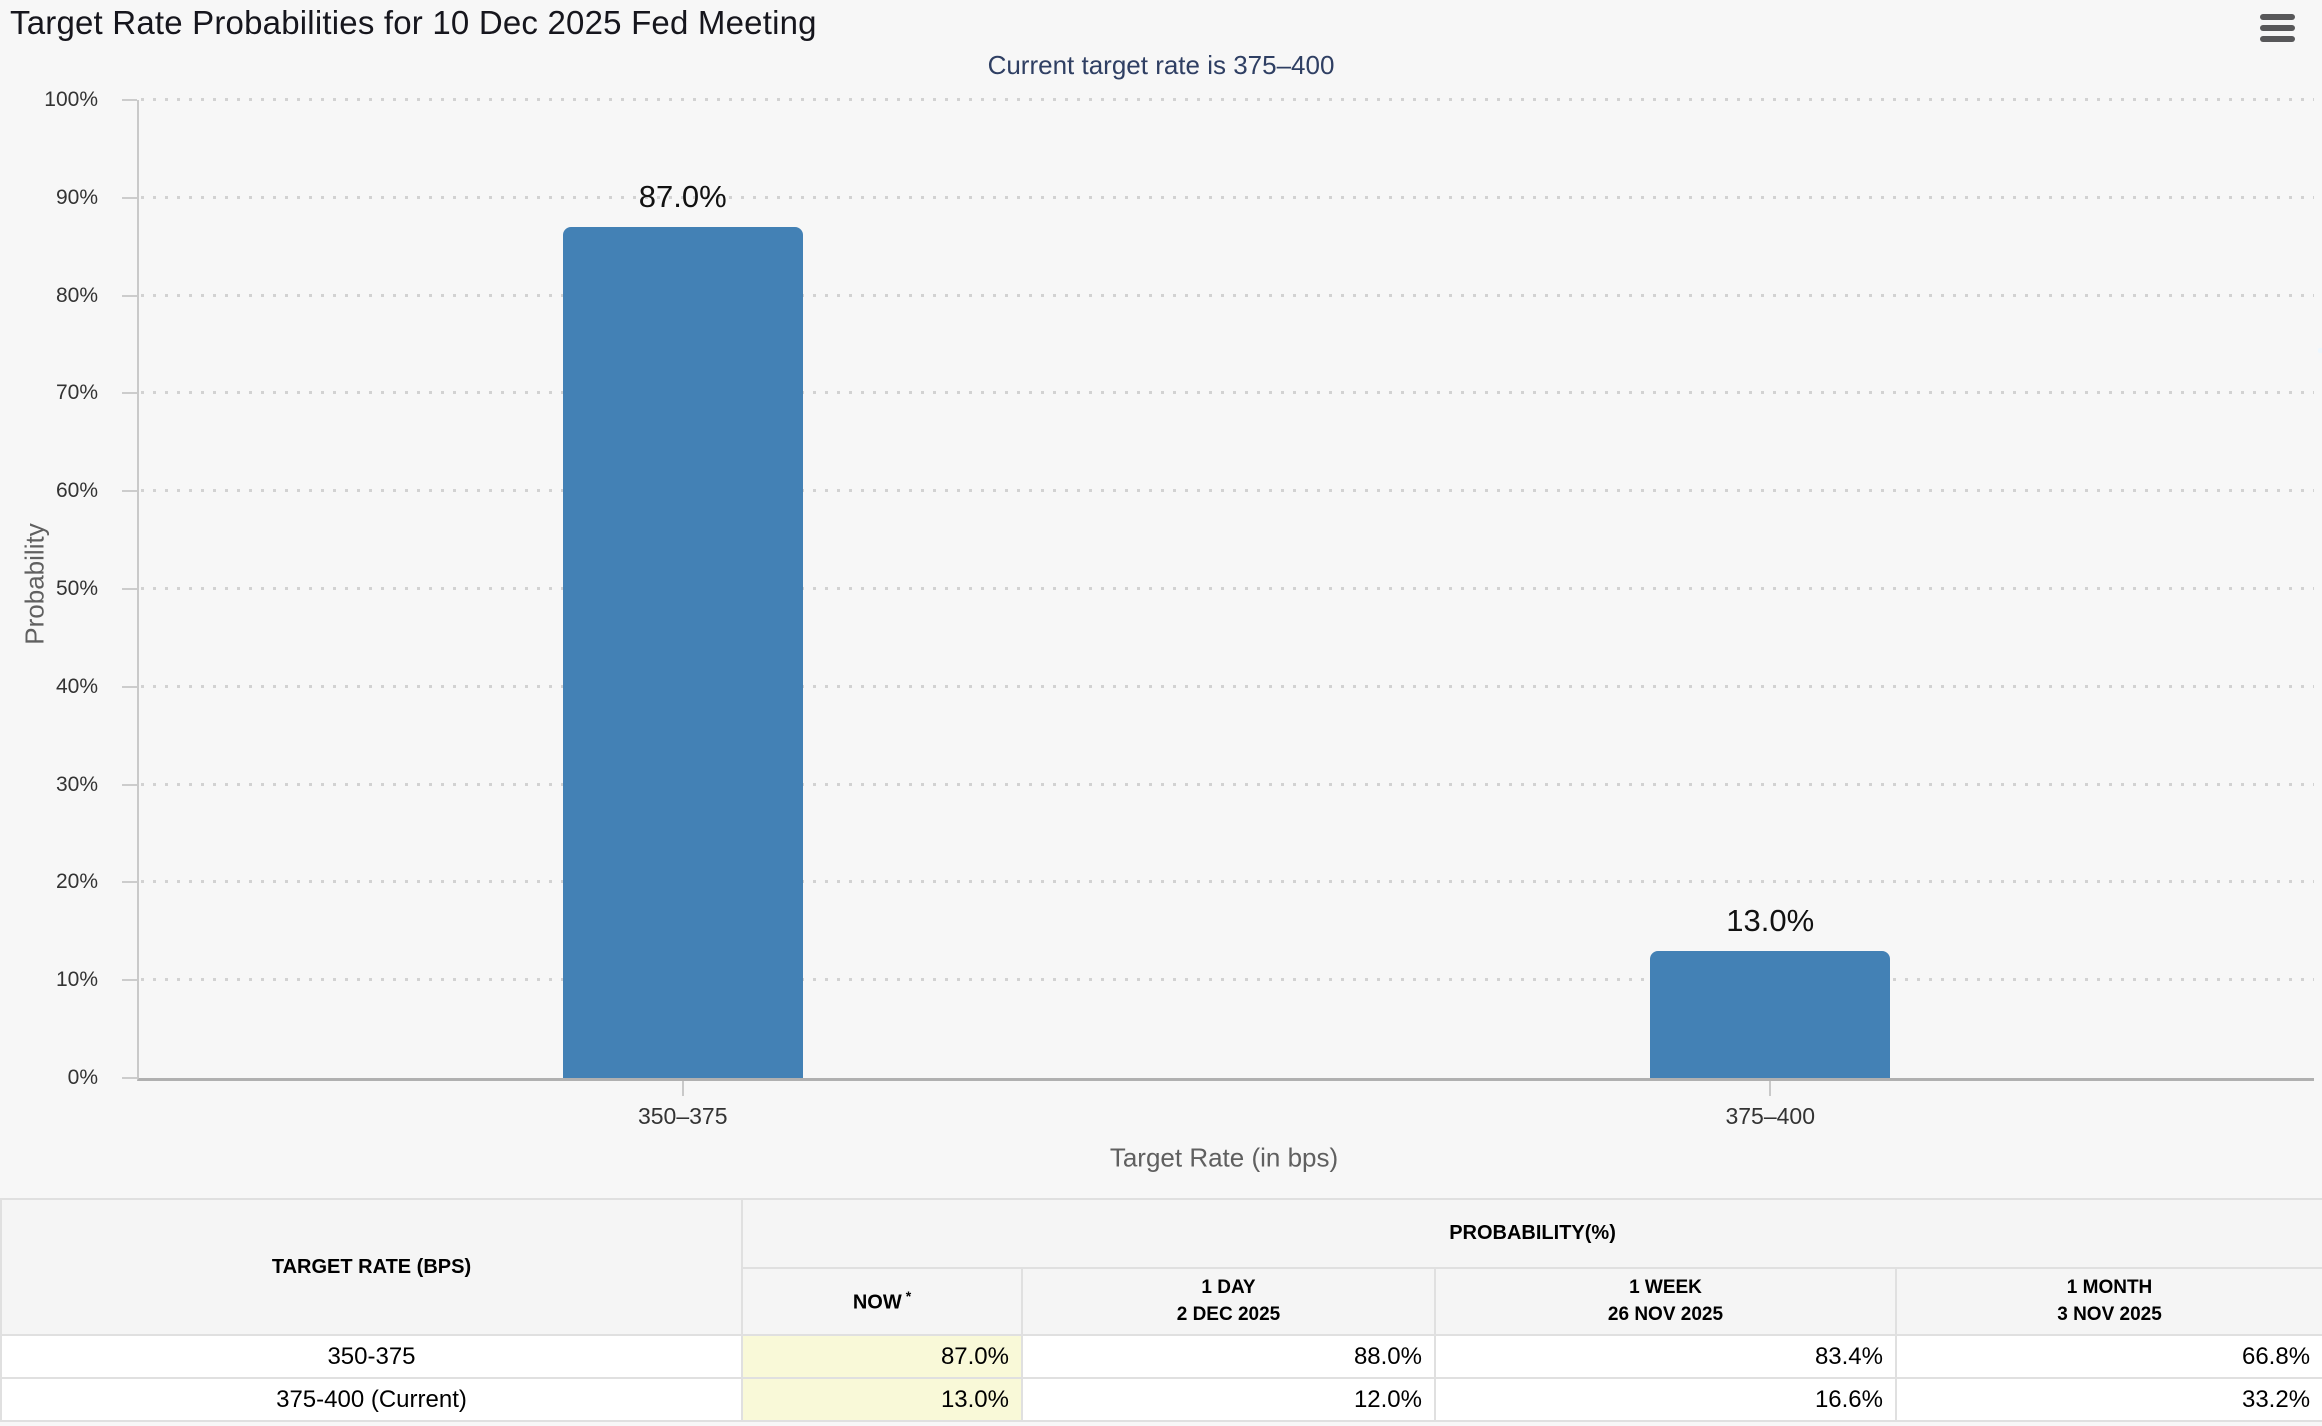  I want to click on month-probability-cell: 33.2%, so click(2108, 1399).